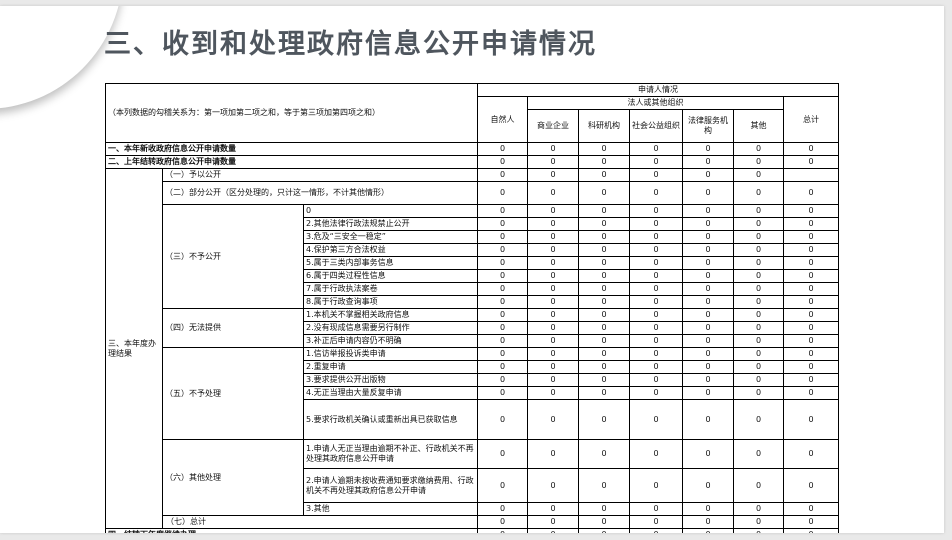 This screenshot has width=952, height=540. What do you see at coordinates (390, 224) in the screenshot?
I see `sub-item-label: 2.其他法律行政法规禁止公开` at bounding box center [390, 224].